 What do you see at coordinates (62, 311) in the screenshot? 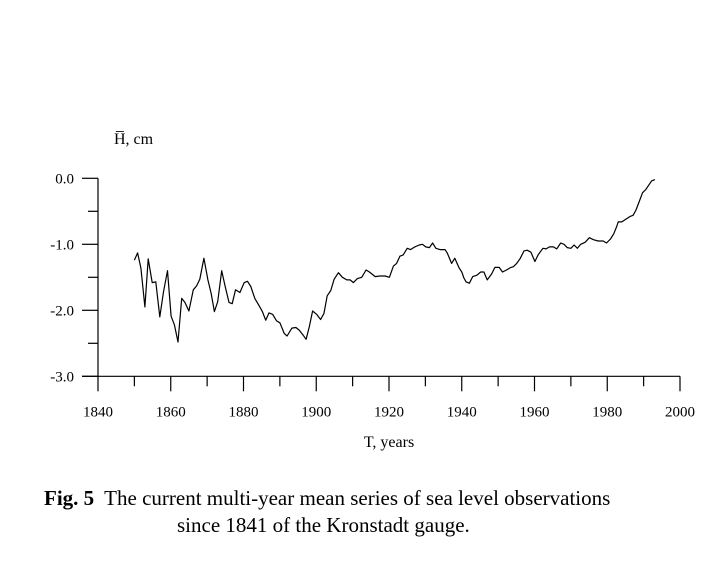
I see `y-tick-label: -2.0` at bounding box center [62, 311].